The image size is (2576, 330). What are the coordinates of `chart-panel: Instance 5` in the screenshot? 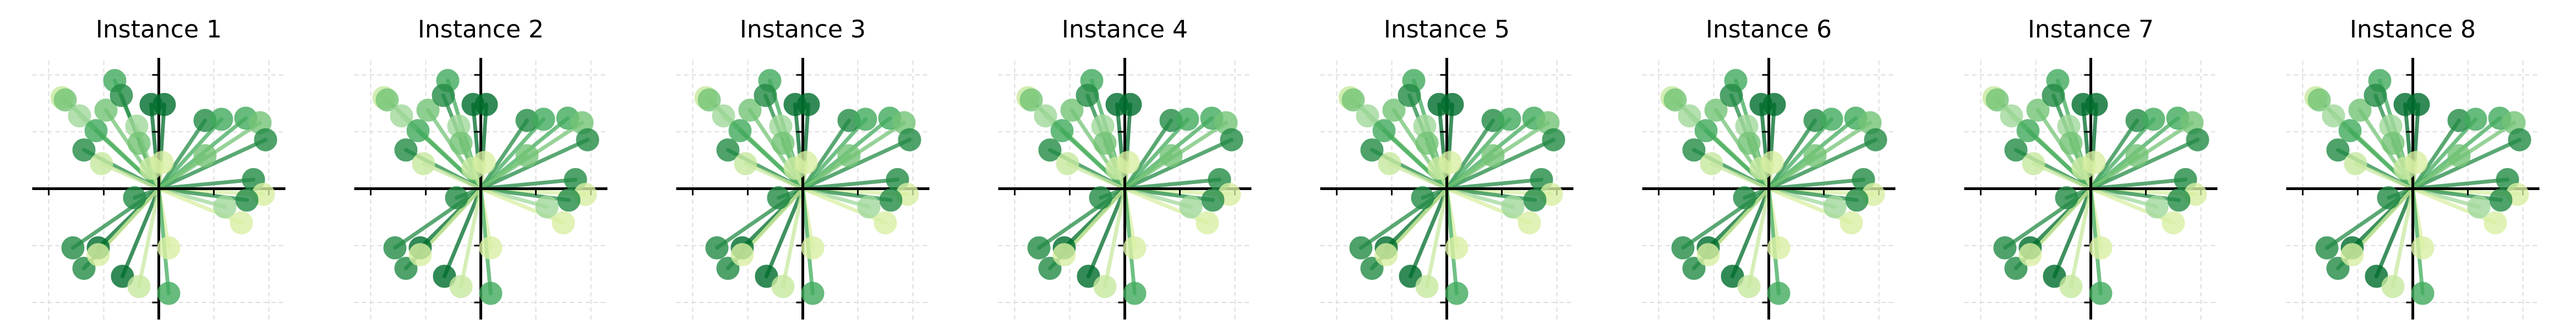 It's located at (1447, 168).